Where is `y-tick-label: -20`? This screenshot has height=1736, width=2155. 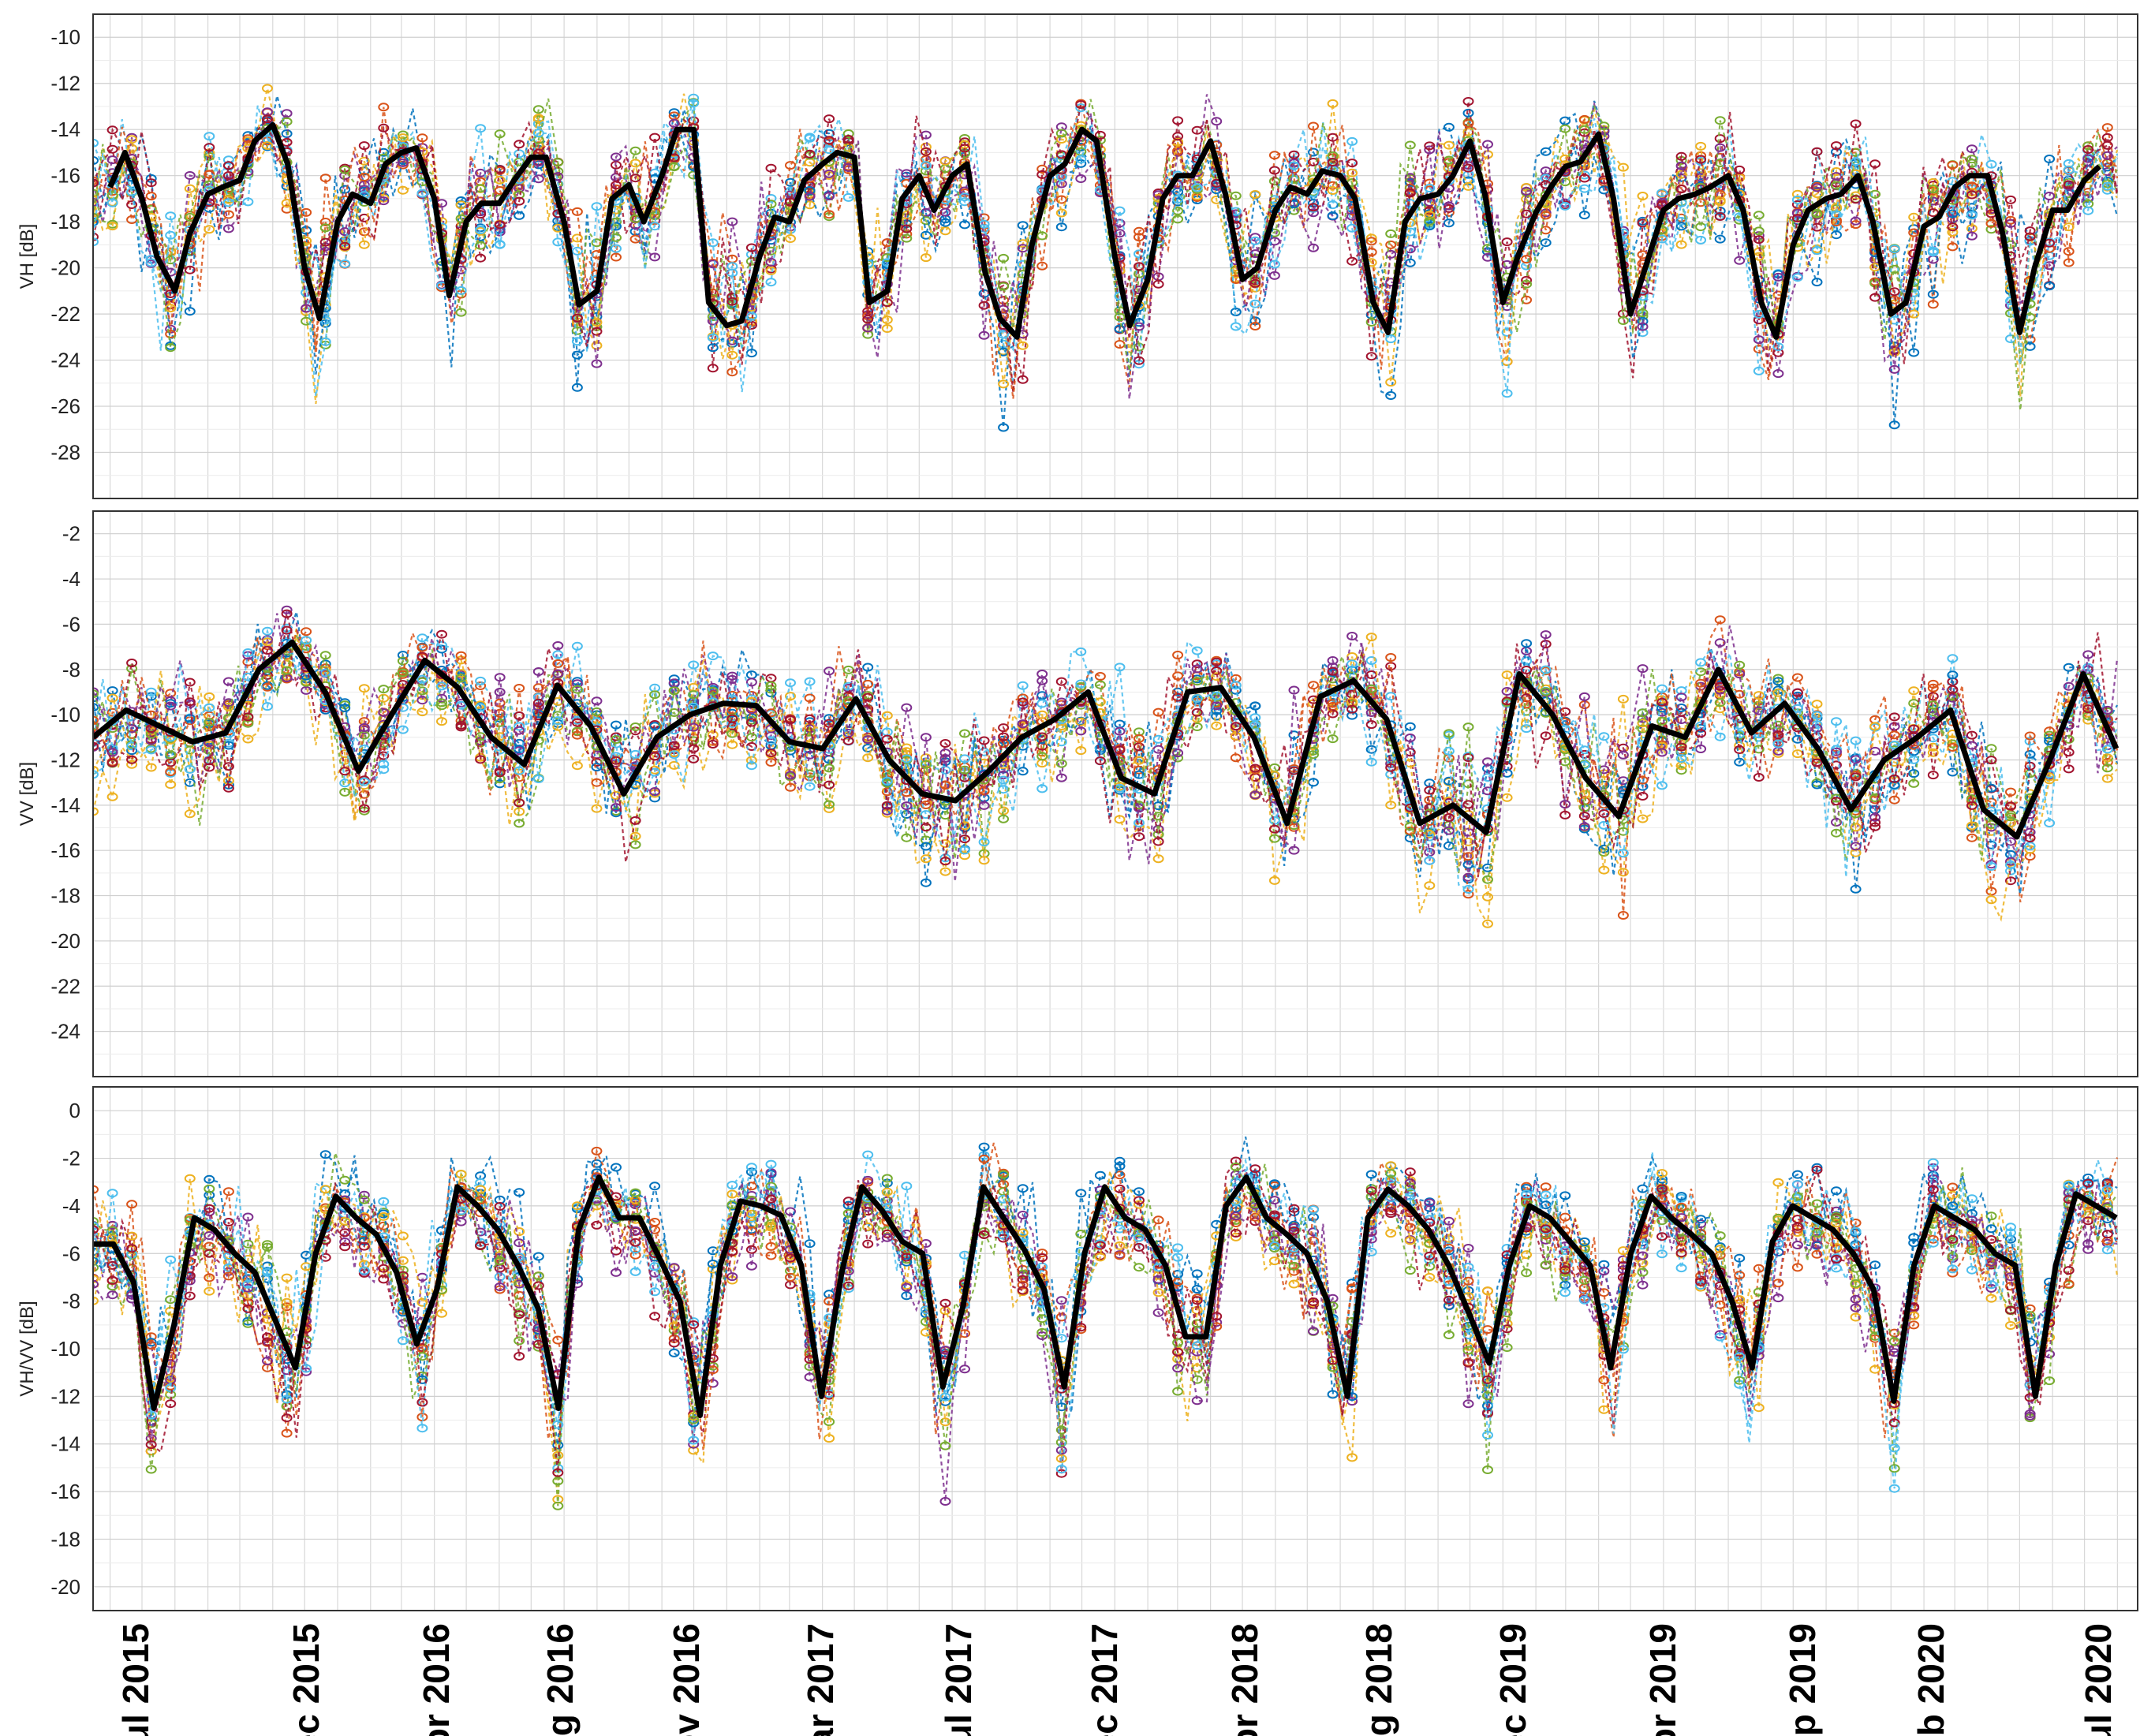
y-tick-label: -20 is located at coordinates (65, 941).